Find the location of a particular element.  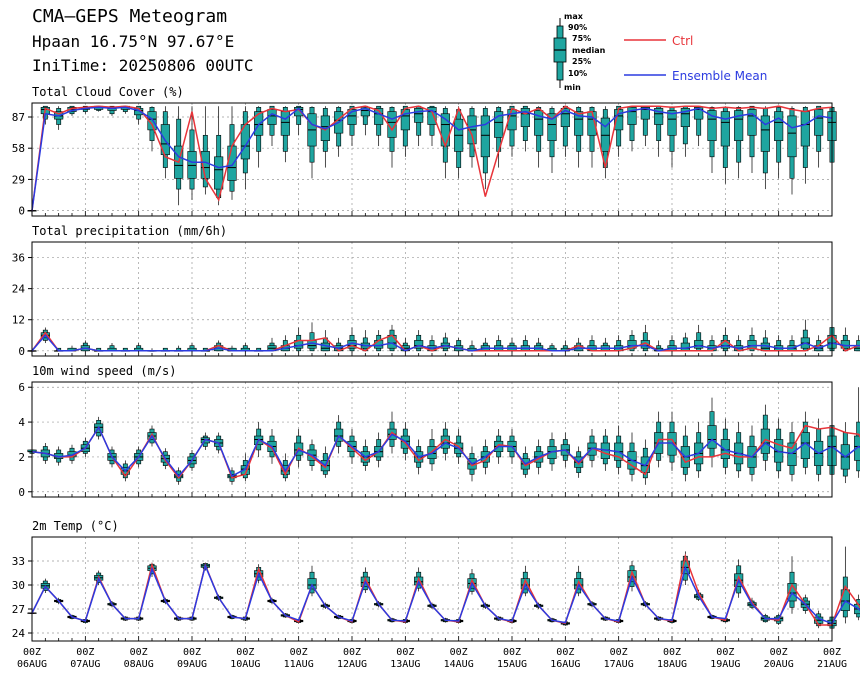

legend-ctrl-label: Ctrl is located at coordinates (682, 41).